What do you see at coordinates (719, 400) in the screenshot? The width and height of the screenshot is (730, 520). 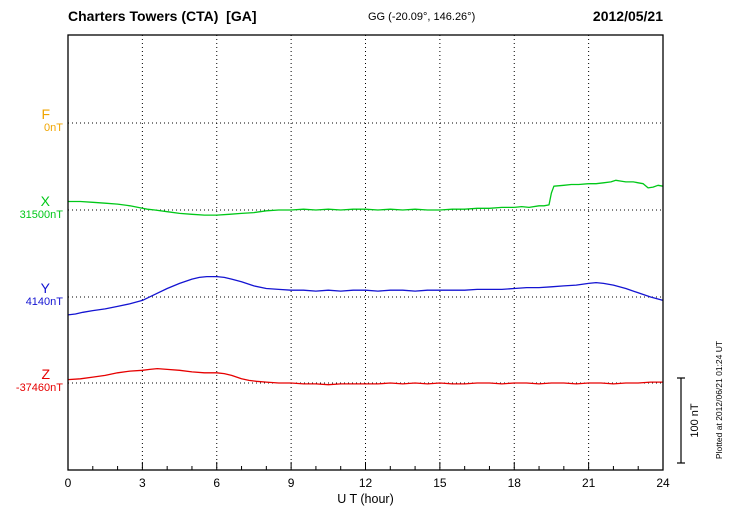 I see `plotted-at-note: Plotted at 2012/06/21 01:24 UT` at bounding box center [719, 400].